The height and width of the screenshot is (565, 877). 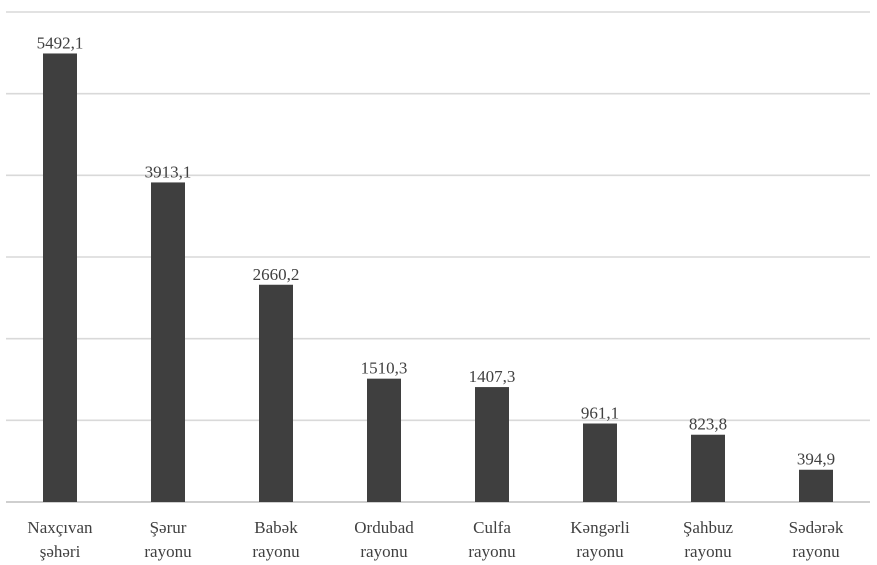 What do you see at coordinates (492, 527) in the screenshot?
I see `category-label: Culfa` at bounding box center [492, 527].